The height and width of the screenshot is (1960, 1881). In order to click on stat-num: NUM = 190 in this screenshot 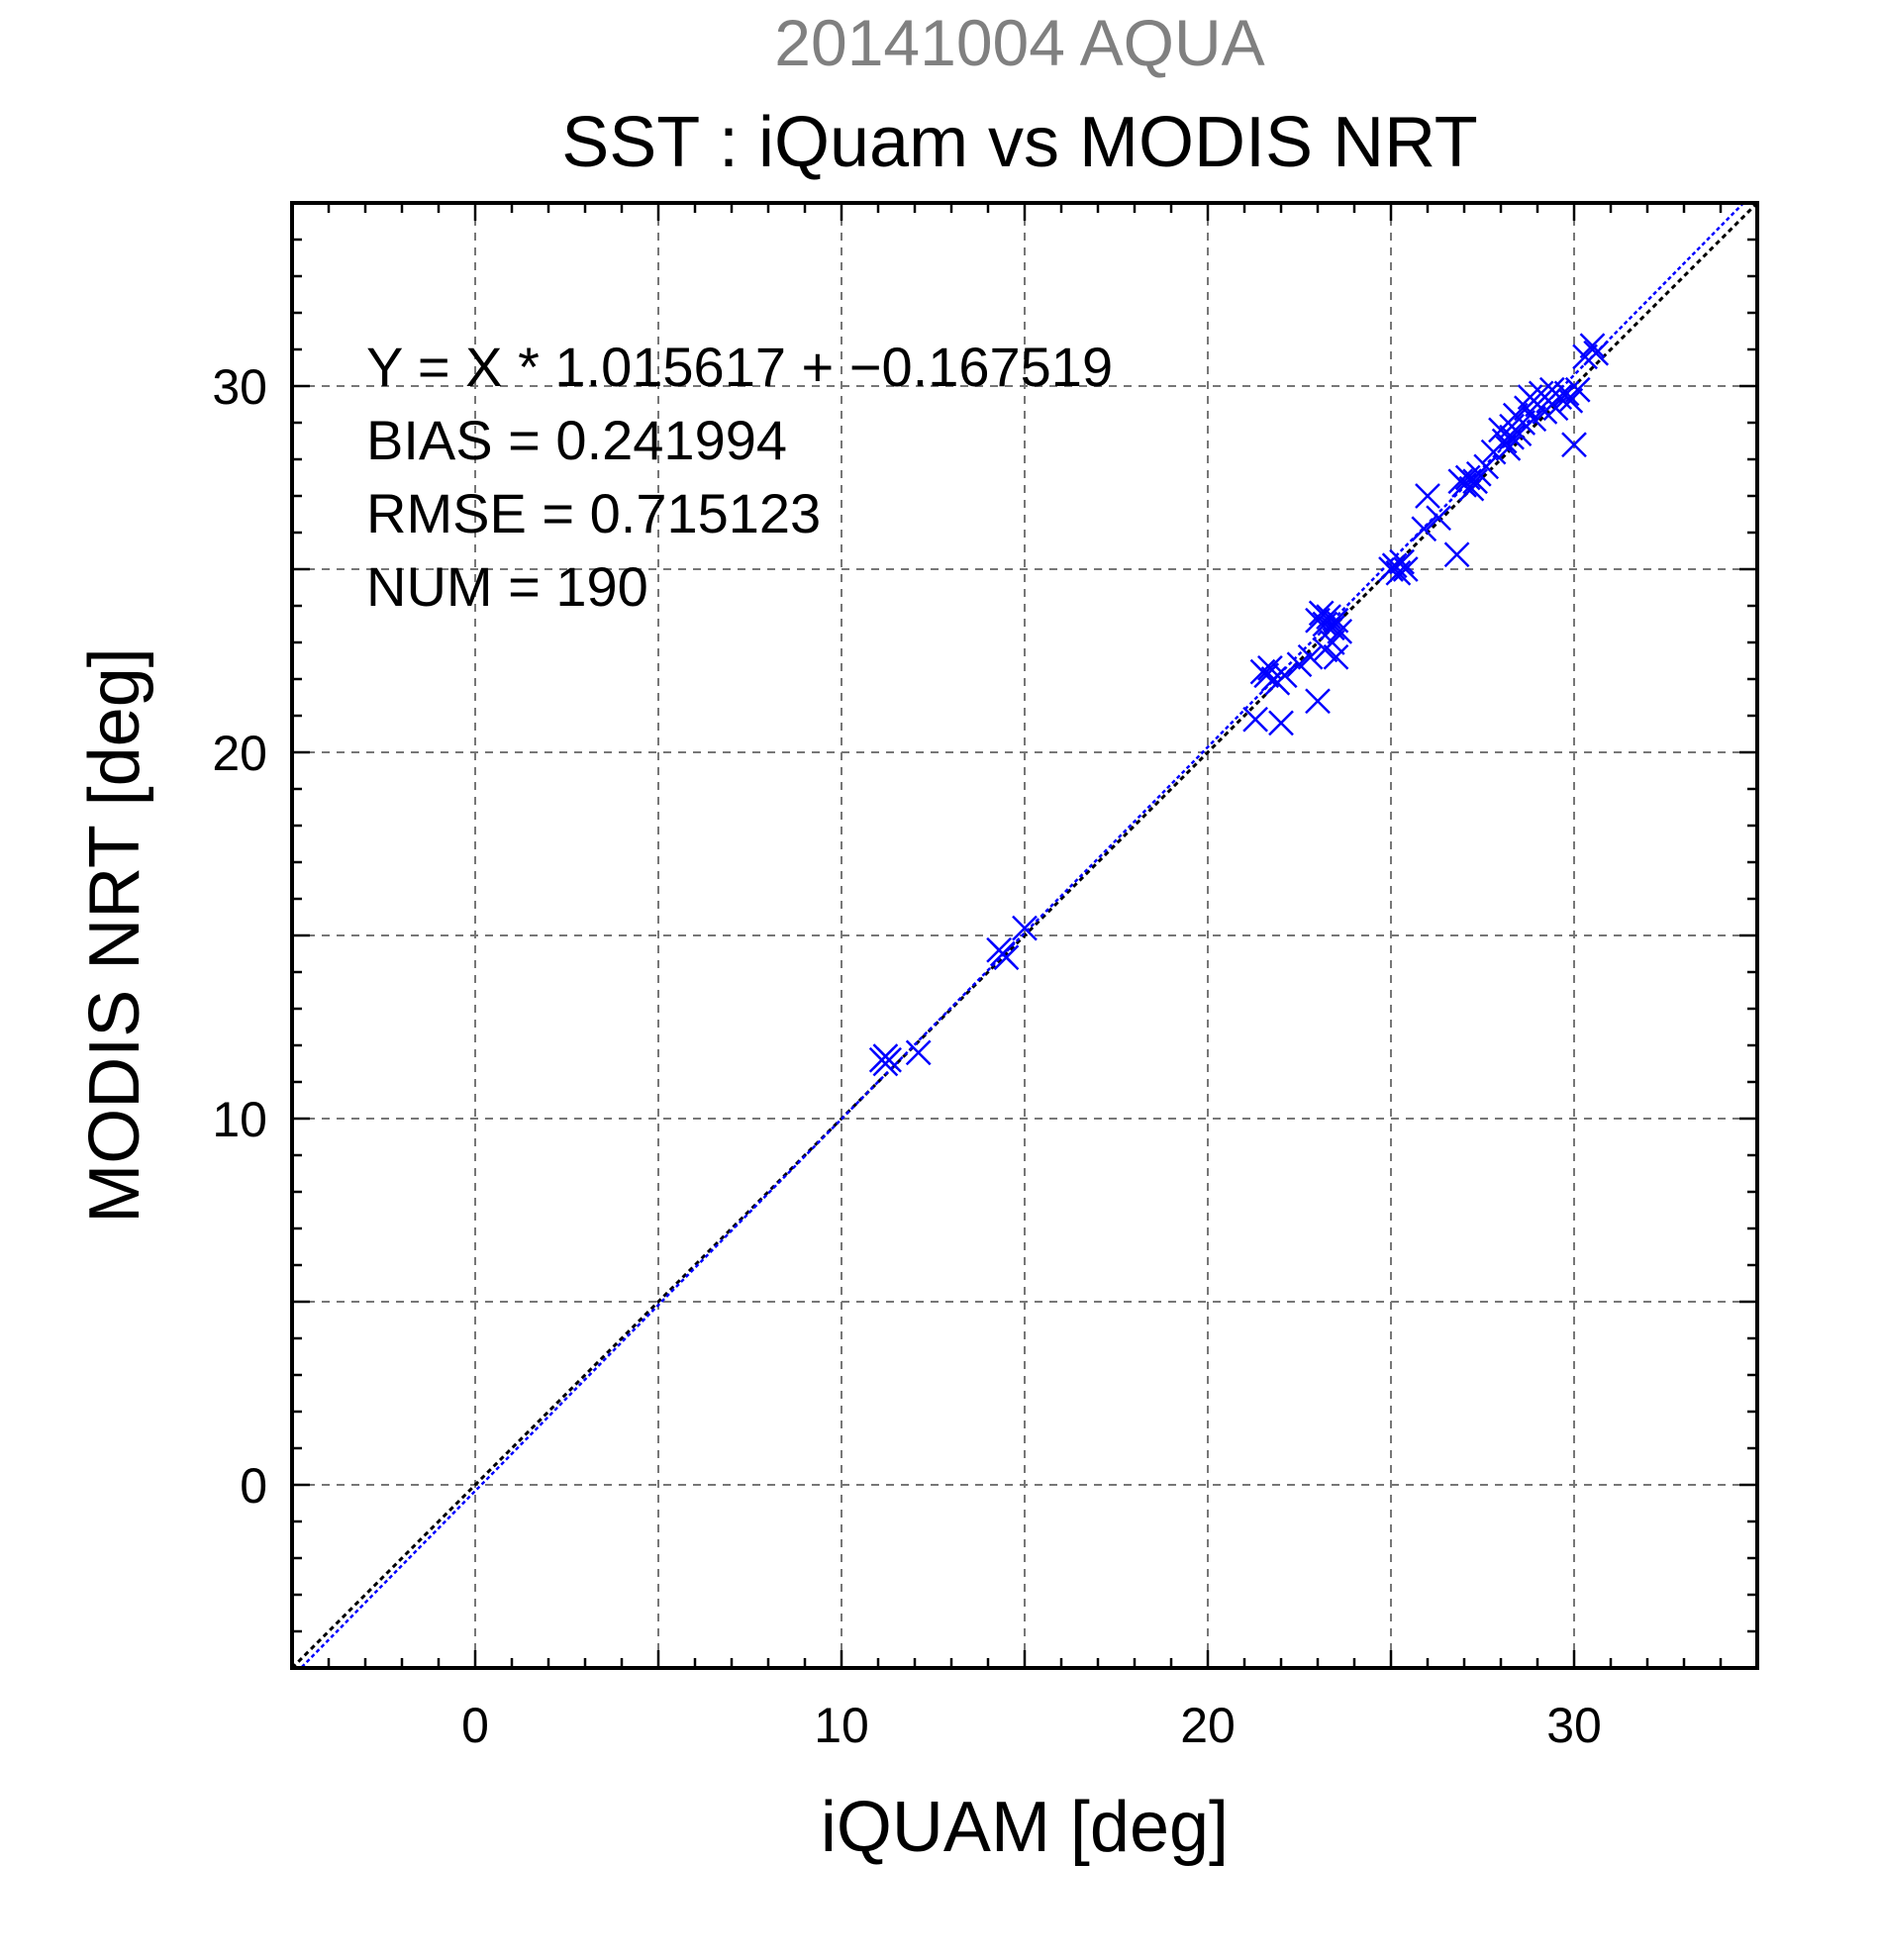, I will do `click(507, 586)`.